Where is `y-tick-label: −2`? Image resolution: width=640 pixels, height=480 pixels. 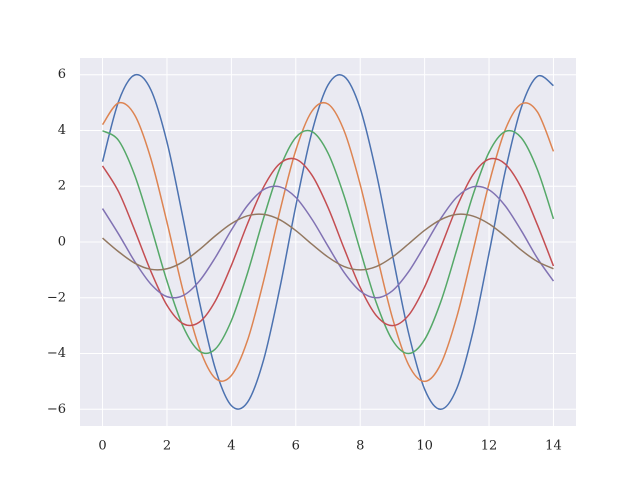 y-tick-label: −2 is located at coordinates (56, 297).